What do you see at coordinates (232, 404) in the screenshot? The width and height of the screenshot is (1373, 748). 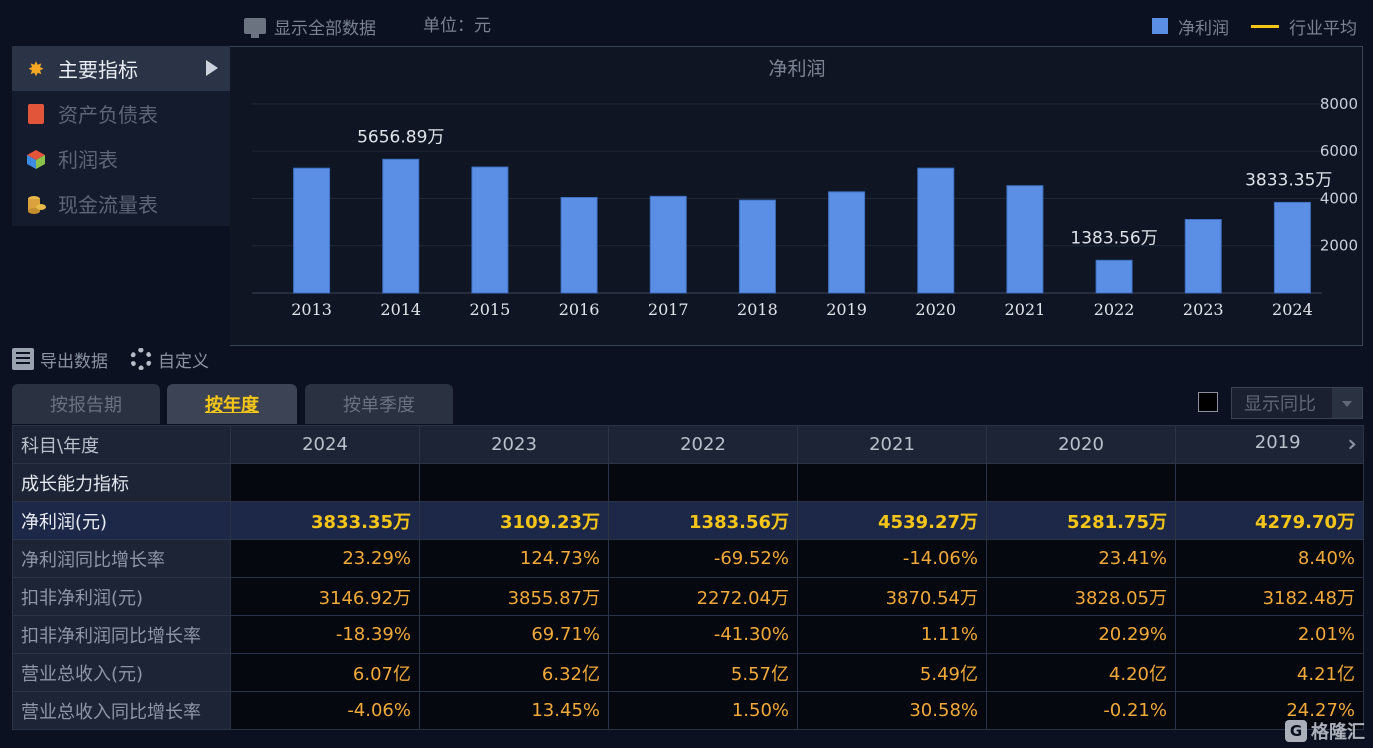 I see `tab-by-year: 按年度` at bounding box center [232, 404].